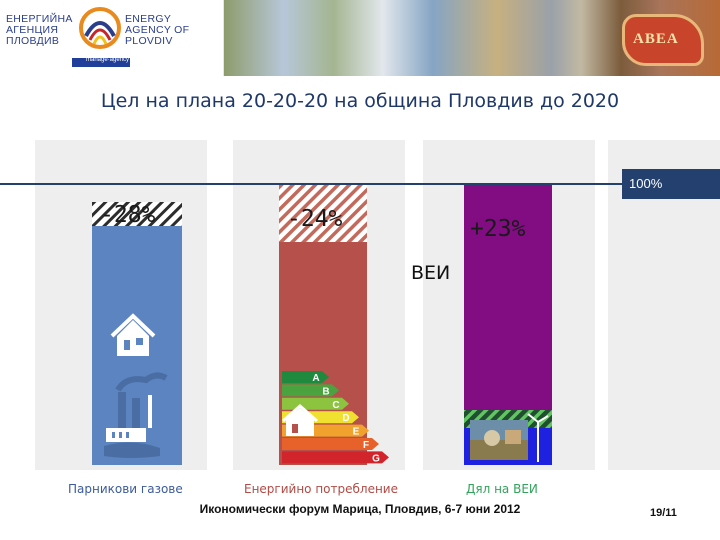 This screenshot has width=720, height=540. I want to click on page-number: 19/11, so click(663, 513).